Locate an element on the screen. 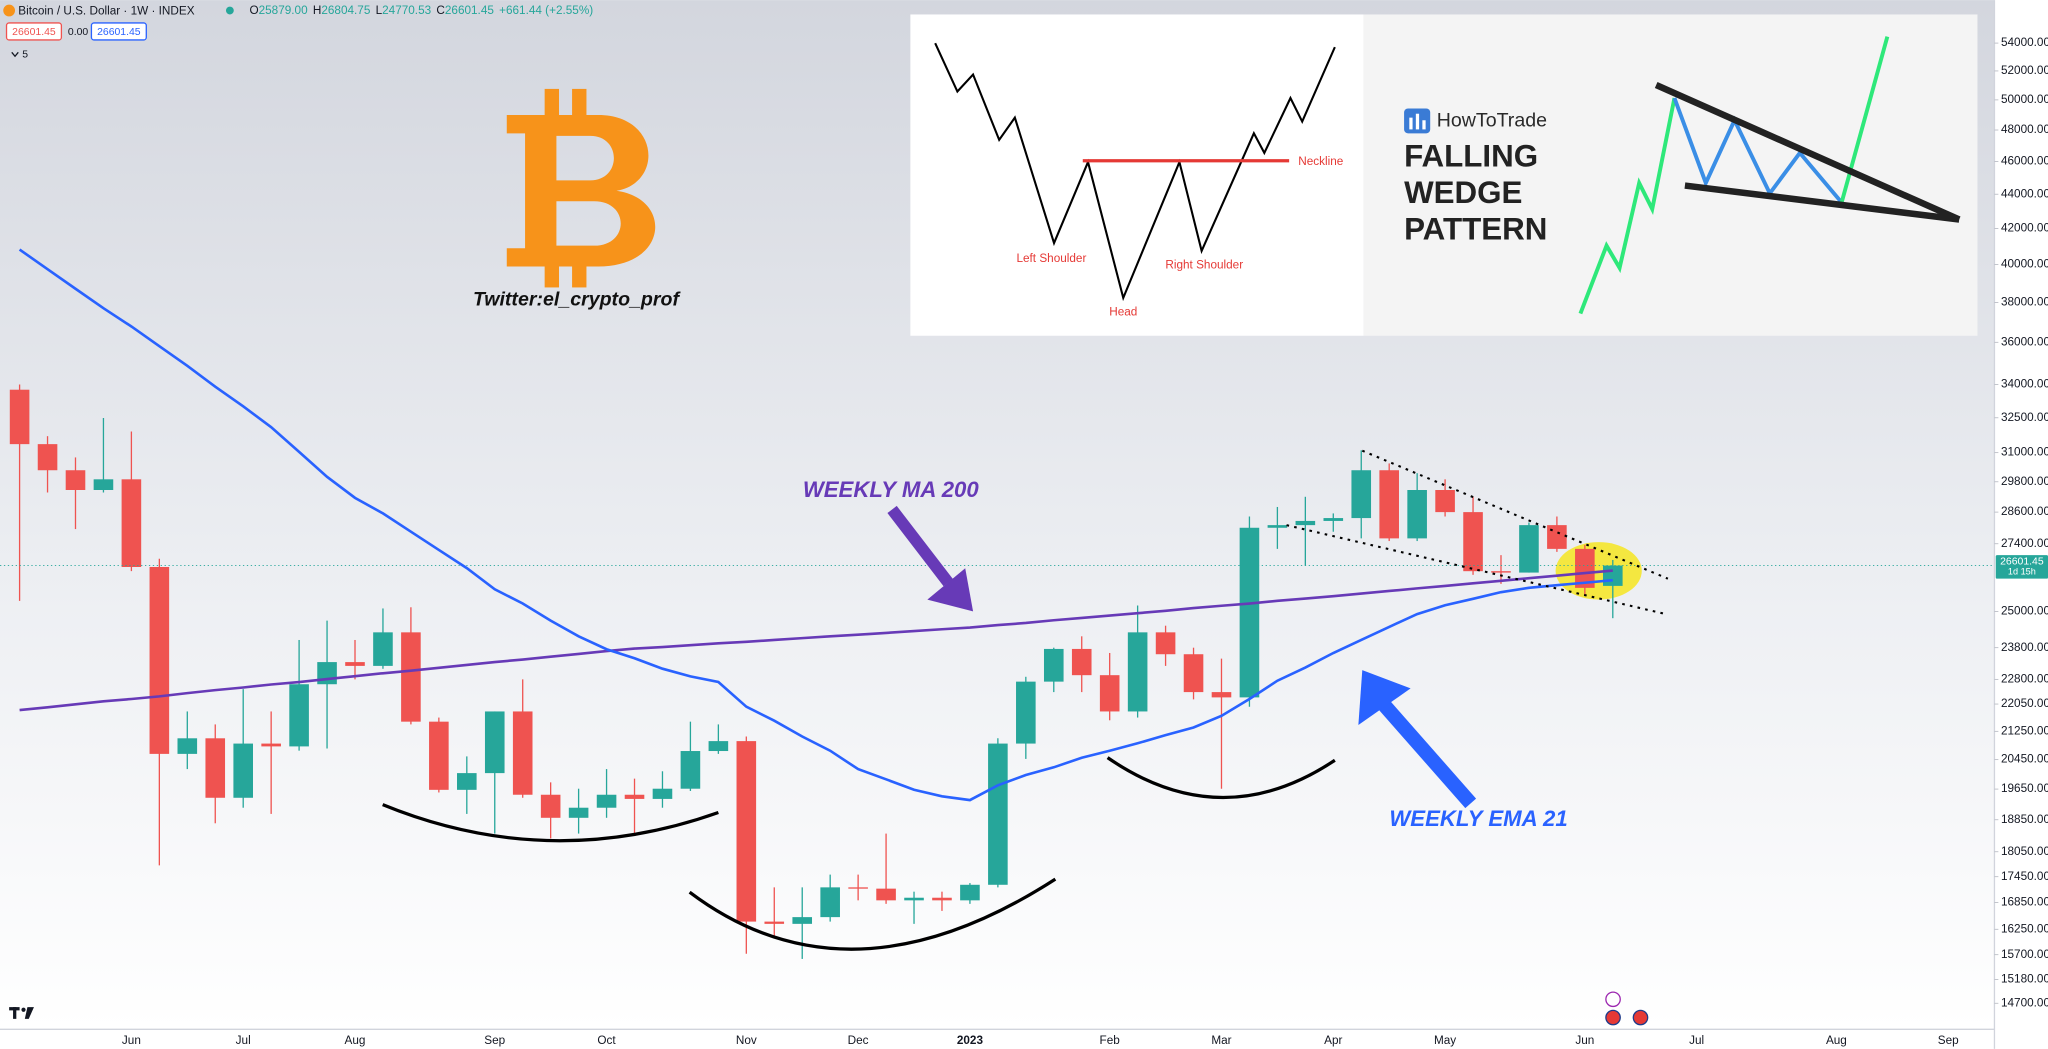 Image resolution: width=2048 pixels, height=1049 pixels. y-tick-label: 40000.00 is located at coordinates (2024, 264).